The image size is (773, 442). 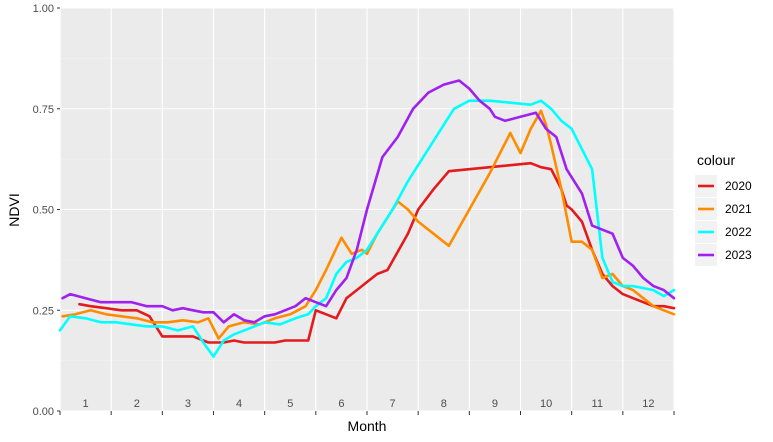 I want to click on legend-label-2023: 2023, so click(x=738, y=255).